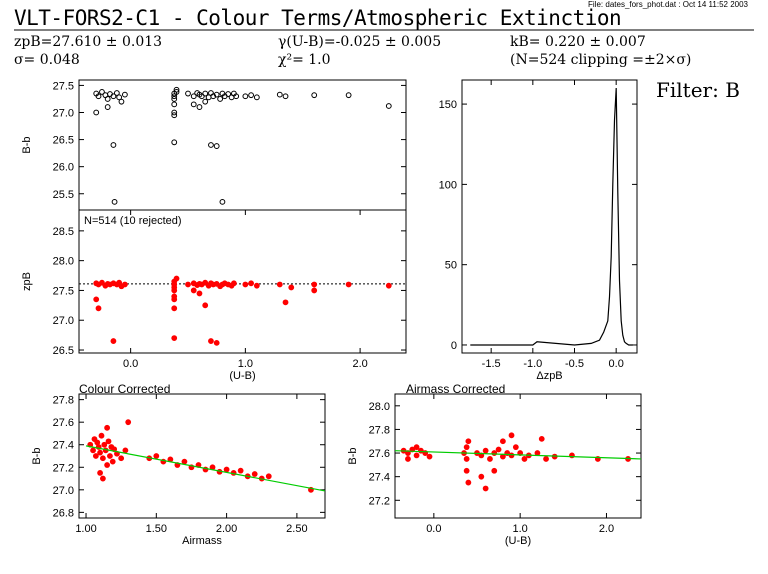 Image resolution: width=768 pixels, height=574 pixels. Describe the element at coordinates (125, 389) in the screenshot. I see `colour-corrected-title: Colour Corrected` at that location.